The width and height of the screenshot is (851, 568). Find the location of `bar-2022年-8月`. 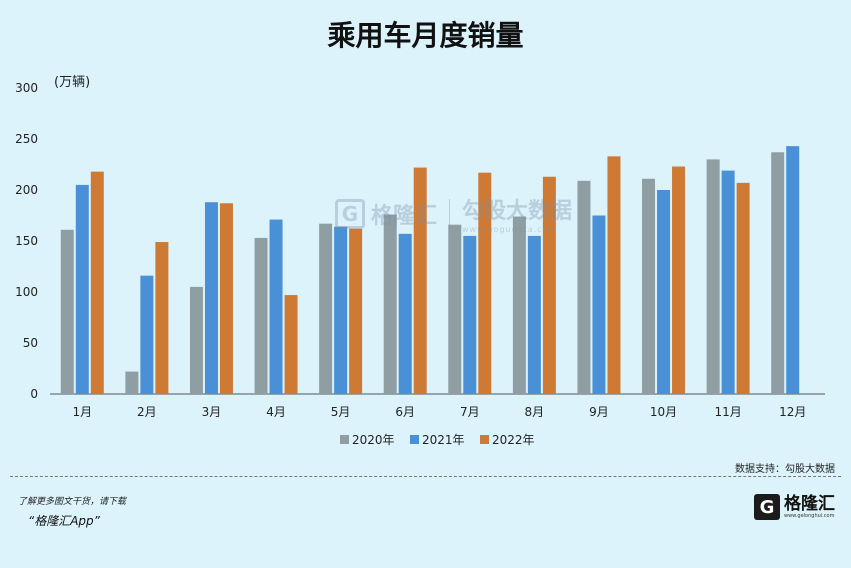

bar-2022年-8月 is located at coordinates (549, 285).